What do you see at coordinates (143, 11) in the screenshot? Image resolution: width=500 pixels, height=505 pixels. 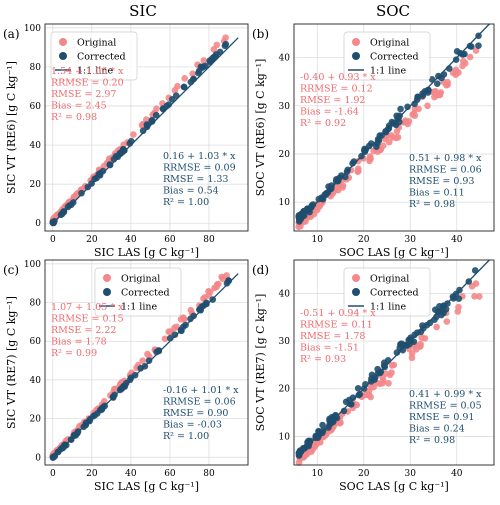 I see `column-title-sic: SIC` at bounding box center [143, 11].